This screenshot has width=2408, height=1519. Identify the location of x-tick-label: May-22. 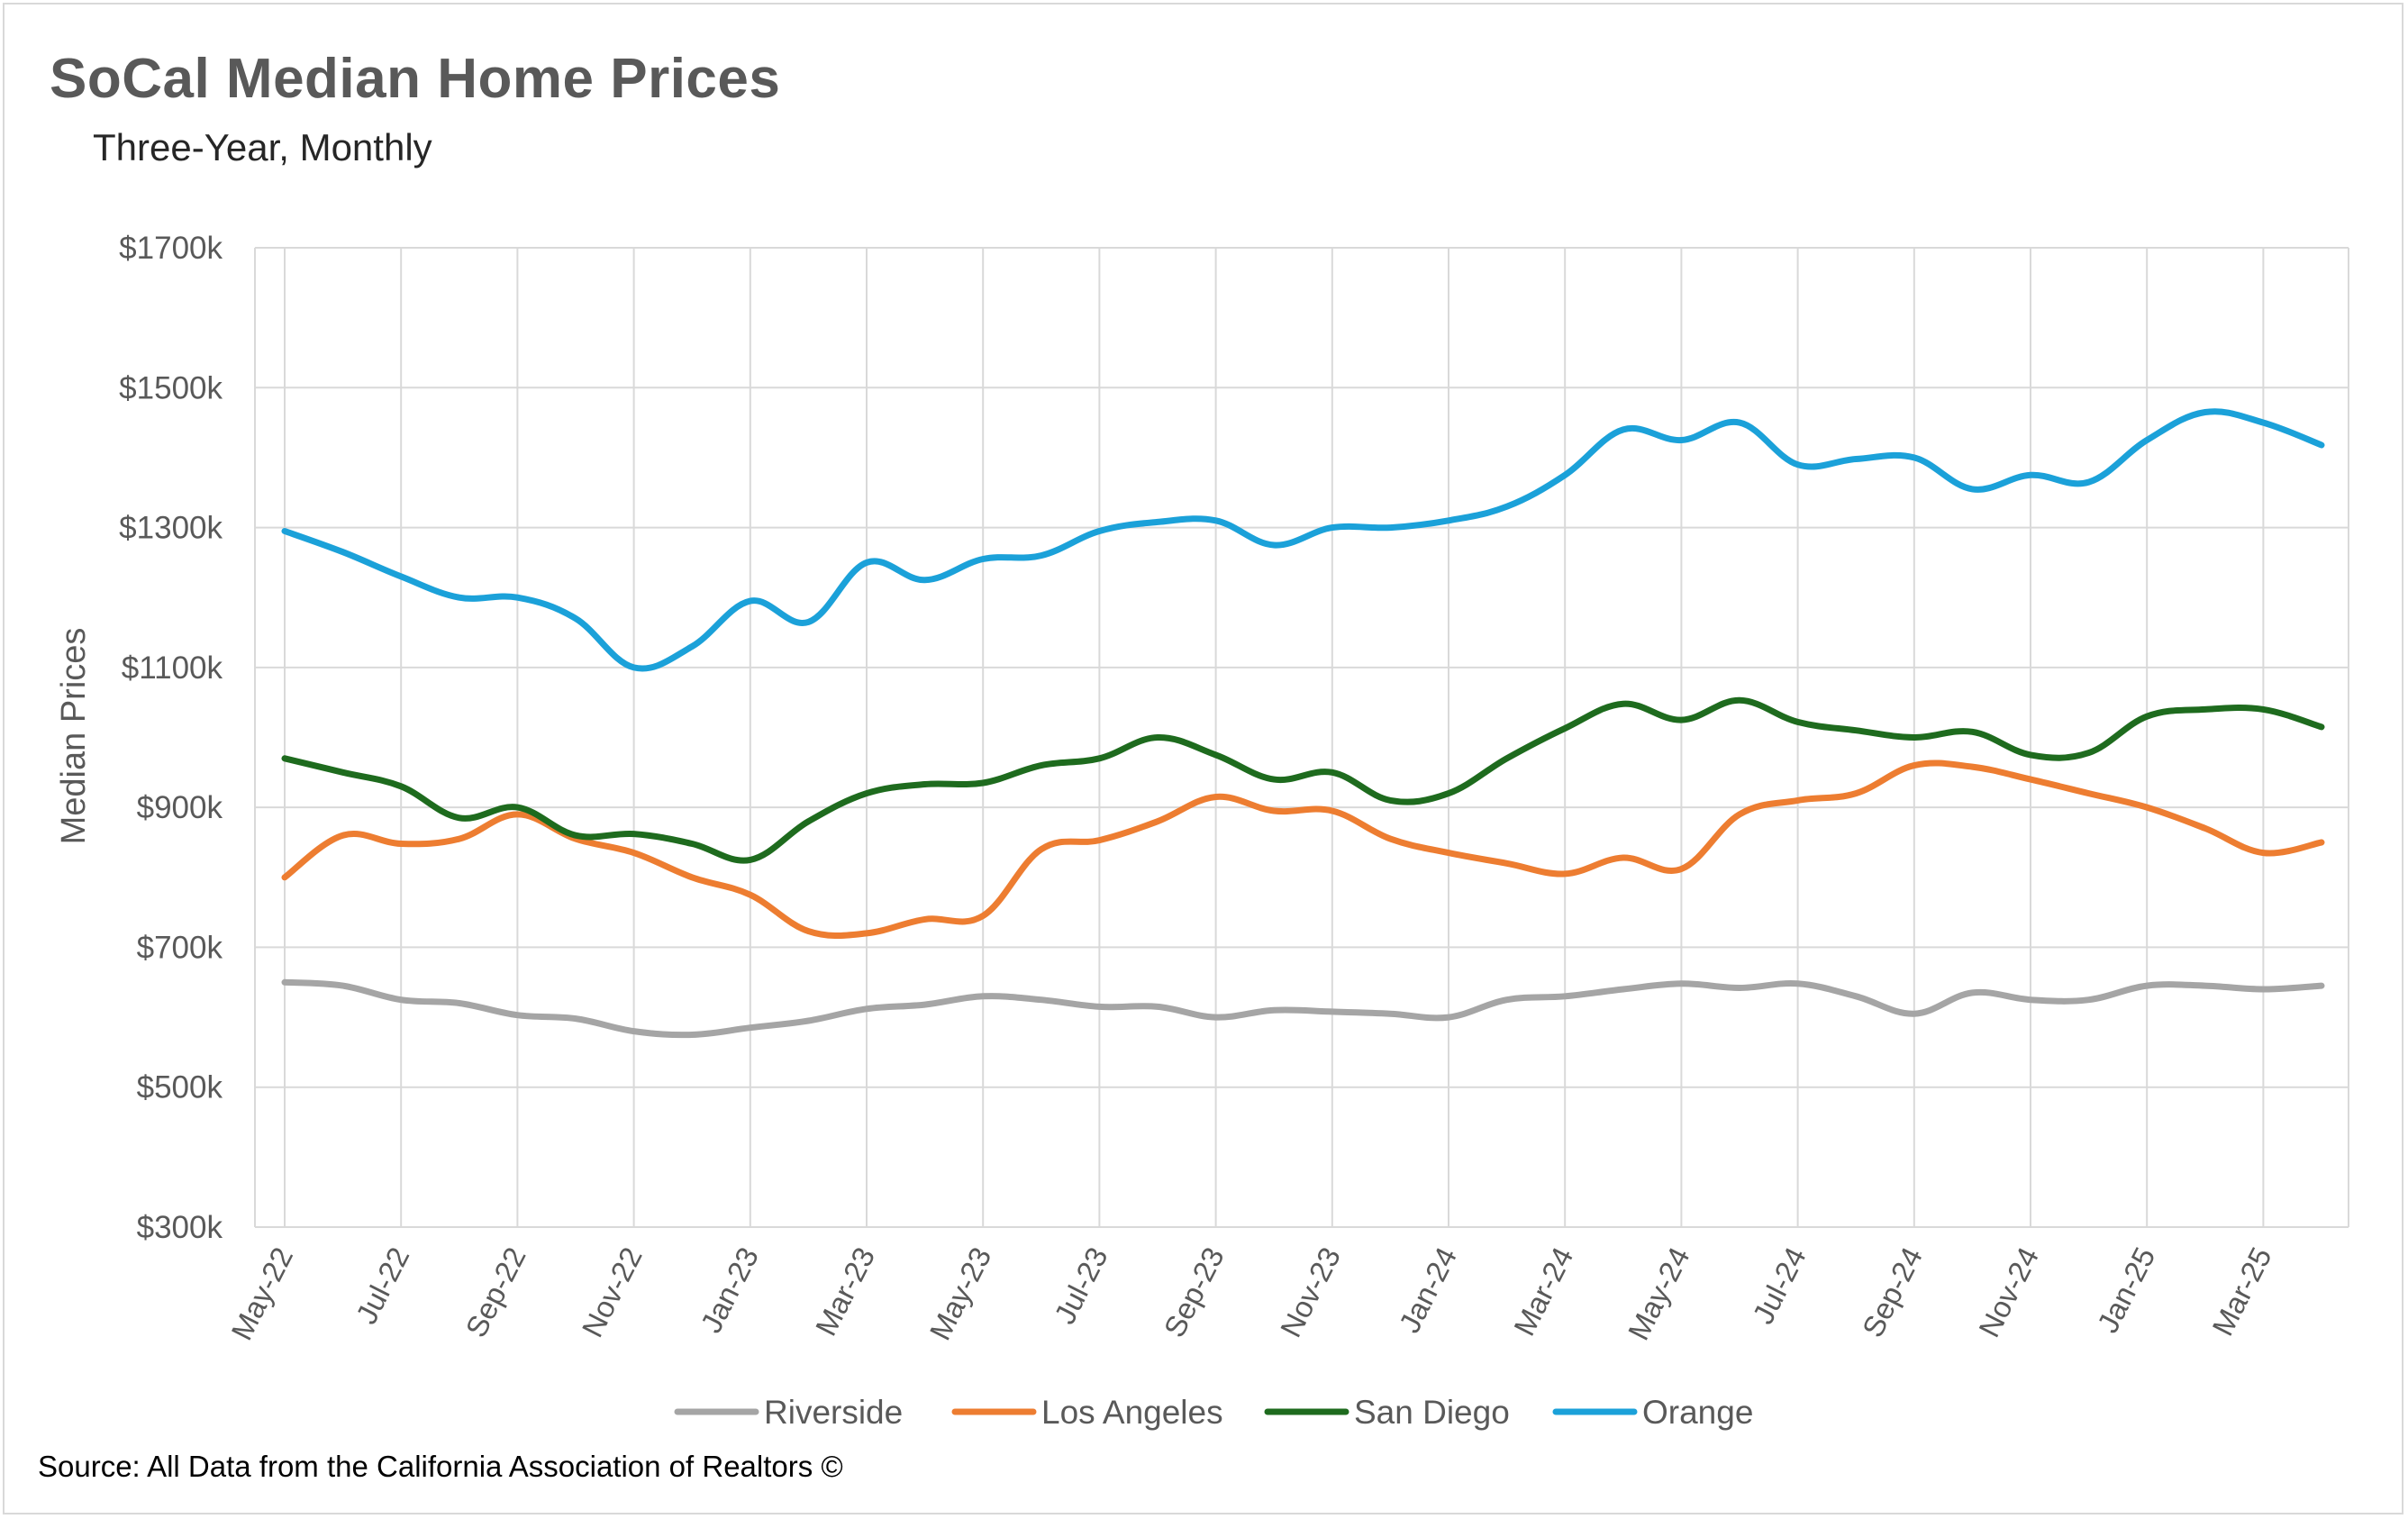
(262, 1294).